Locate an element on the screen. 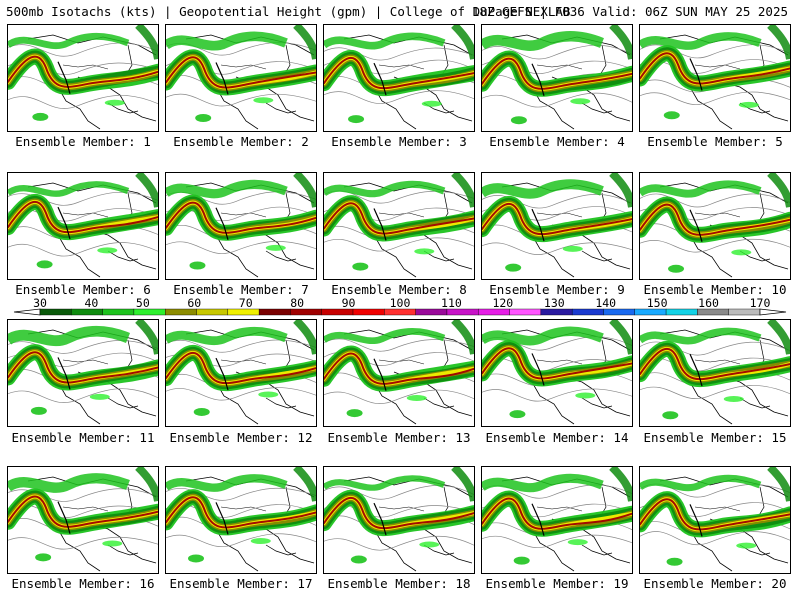 The width and height of the screenshot is (800, 600). colorbar-tick-label: 140 is located at coordinates (606, 303).